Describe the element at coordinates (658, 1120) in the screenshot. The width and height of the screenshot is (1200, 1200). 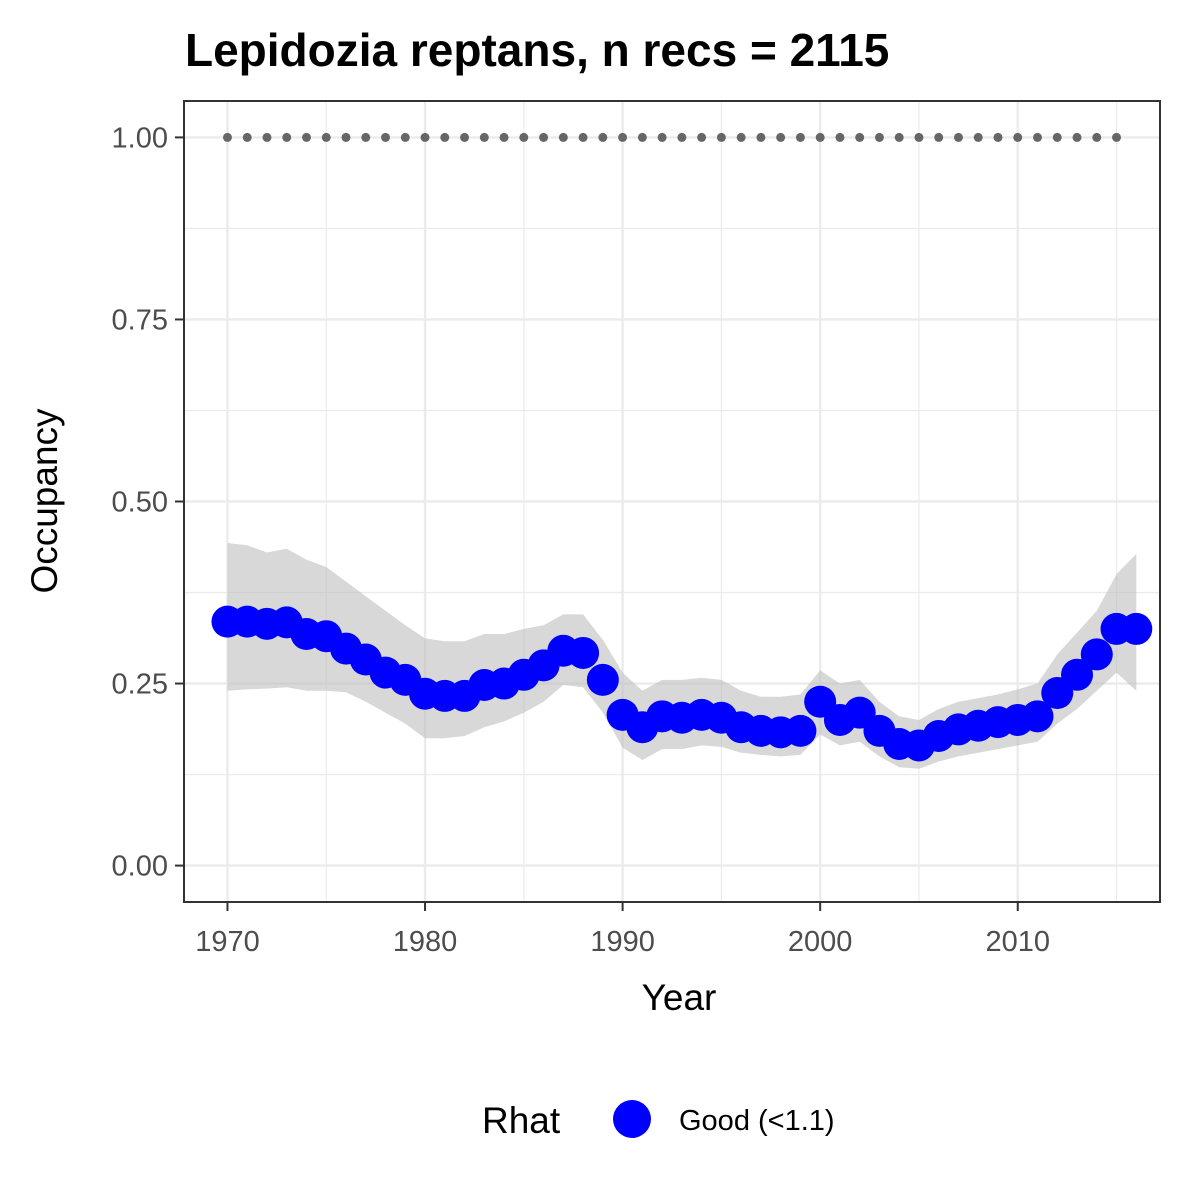
I see `legend: Rhat Good (<1.1)` at that location.